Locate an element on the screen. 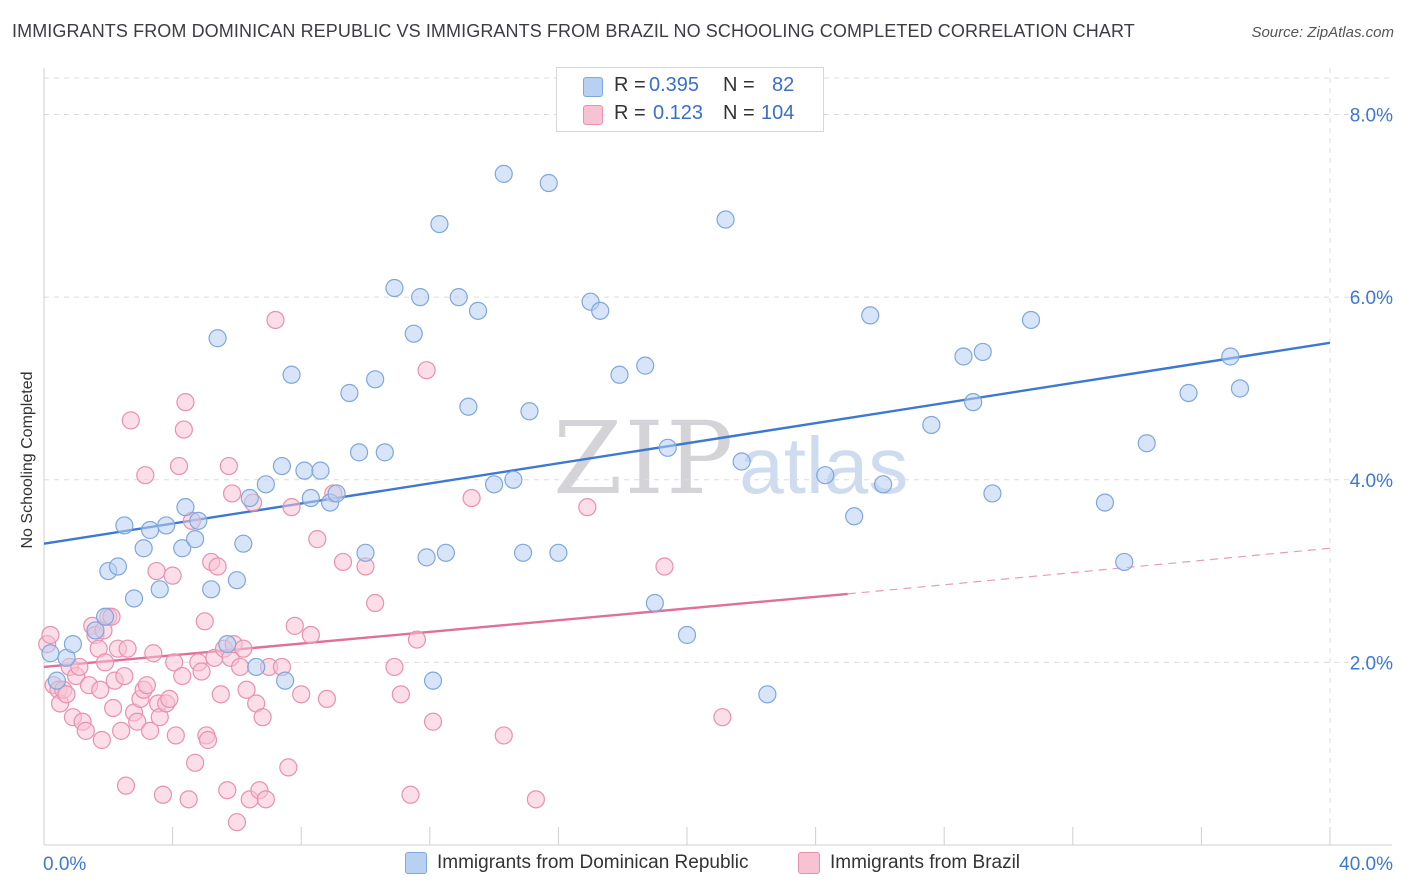  trendline-brazil-extension is located at coordinates (1089, 571).